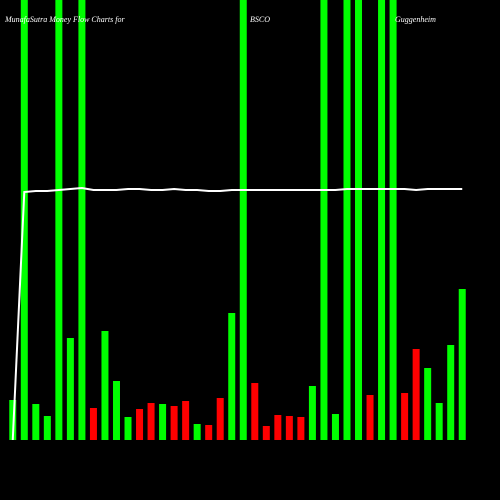 The width and height of the screenshot is (500, 500). I want to click on chart-title: MunafaSutra Money Flow Charts for, so click(64, 19).